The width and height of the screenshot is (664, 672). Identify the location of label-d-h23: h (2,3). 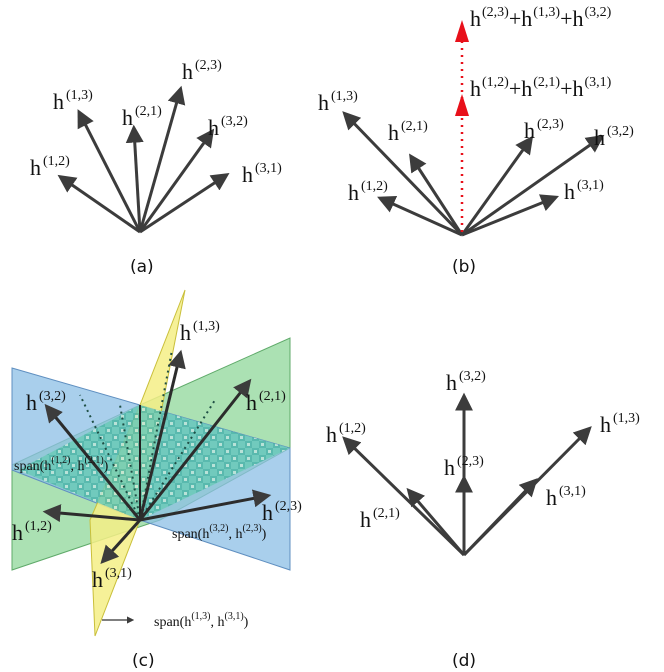
(464, 467).